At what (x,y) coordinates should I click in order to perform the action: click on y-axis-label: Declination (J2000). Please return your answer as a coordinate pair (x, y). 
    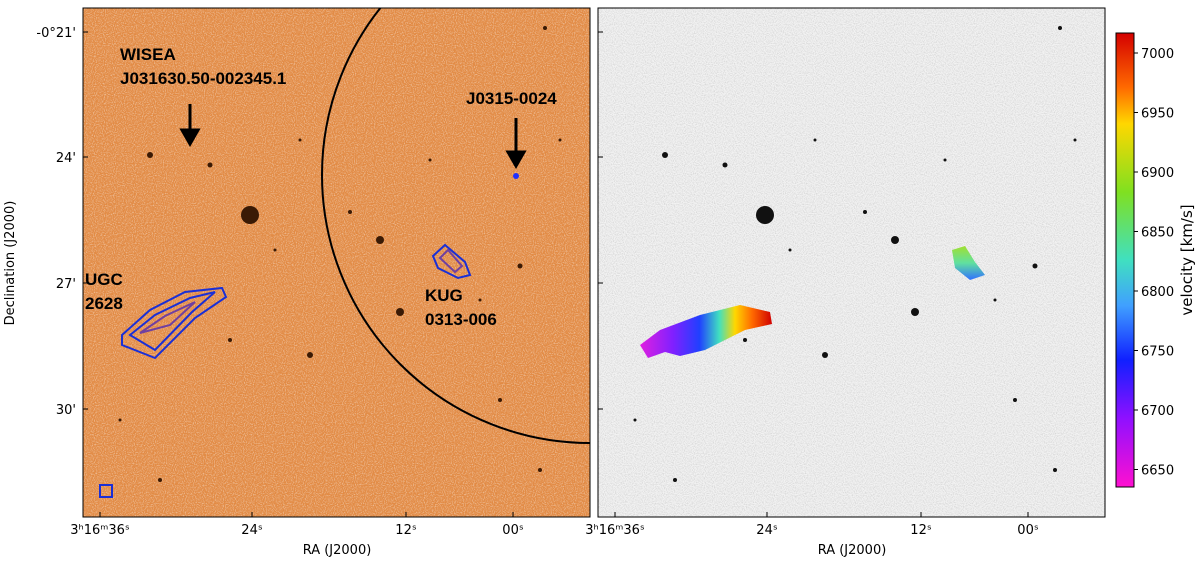
    Looking at the image, I should click on (10, 263).